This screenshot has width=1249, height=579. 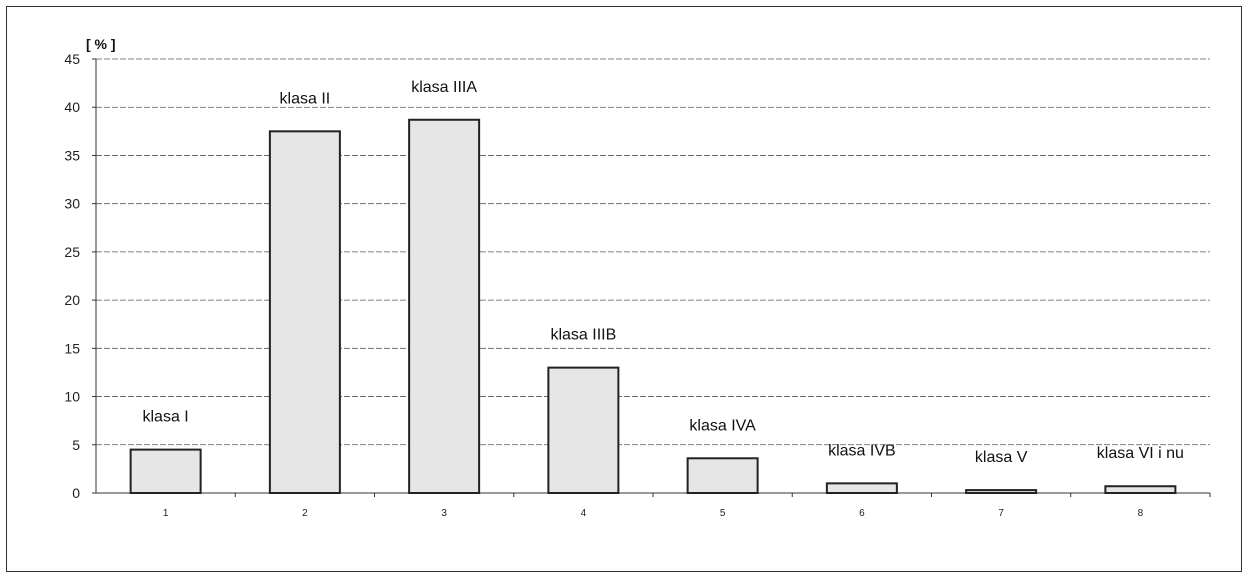 I want to click on data-label: klasa IIIA, so click(x=444, y=87).